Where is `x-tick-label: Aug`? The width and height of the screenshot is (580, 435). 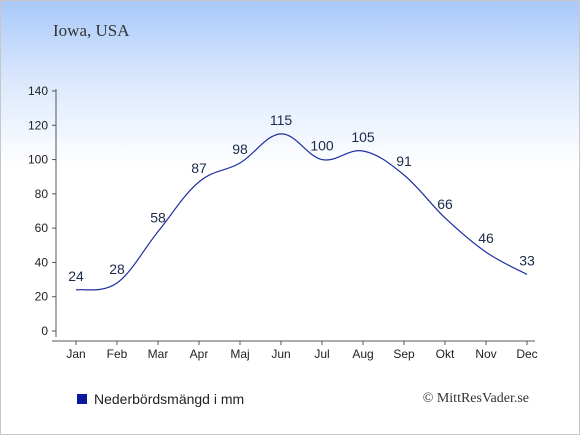
x-tick-label: Aug is located at coordinates (362, 354).